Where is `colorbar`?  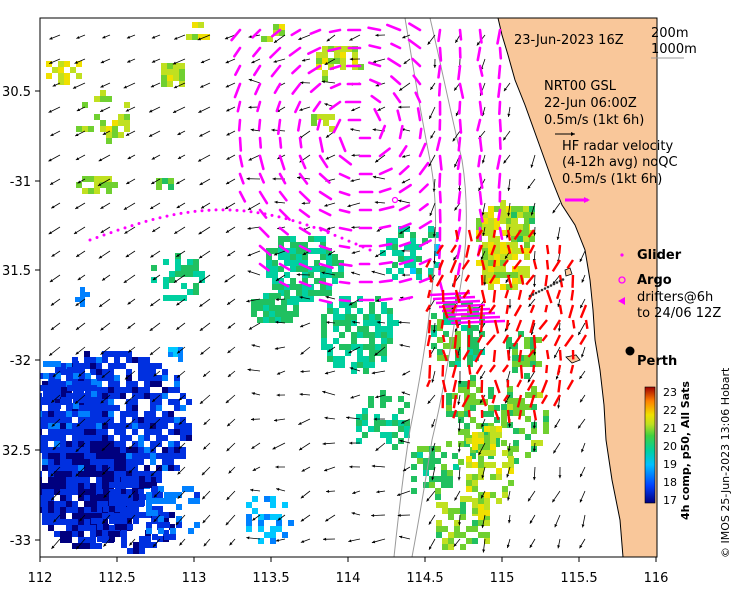 colorbar is located at coordinates (650, 445).